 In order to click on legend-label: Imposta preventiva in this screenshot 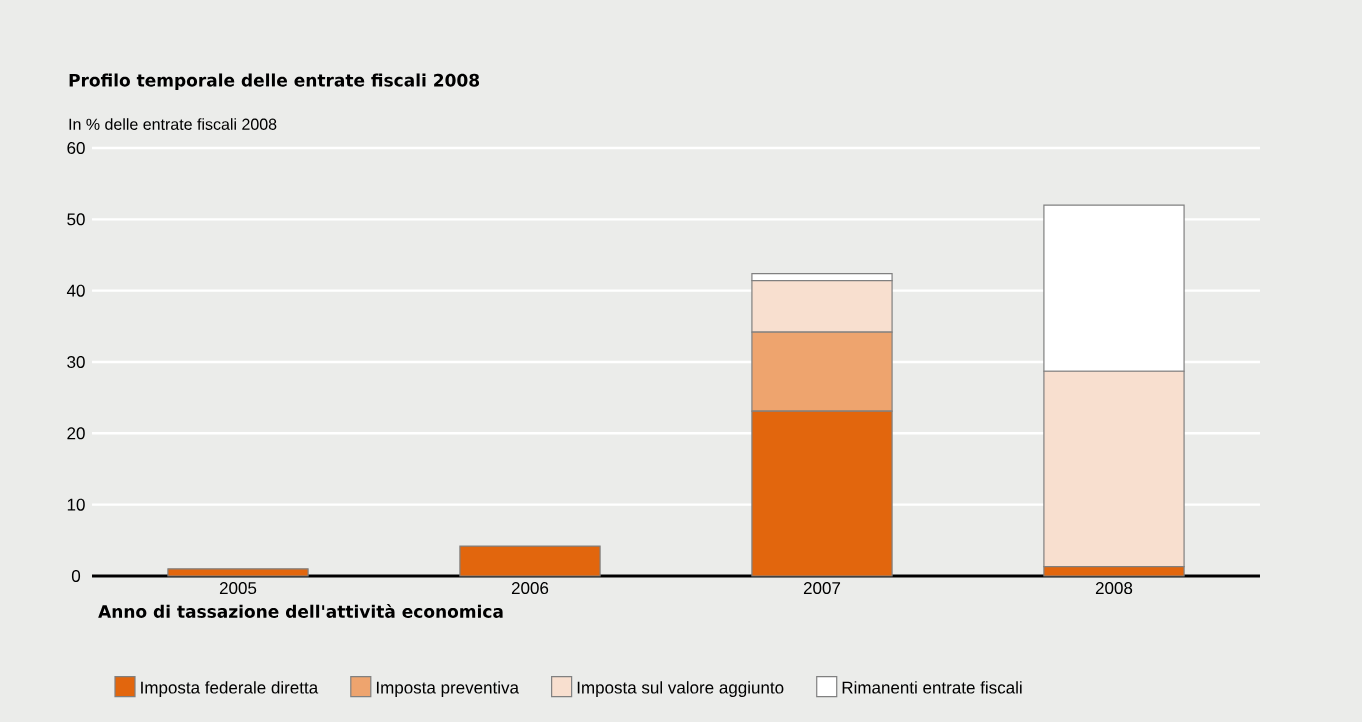, I will do `click(447, 689)`.